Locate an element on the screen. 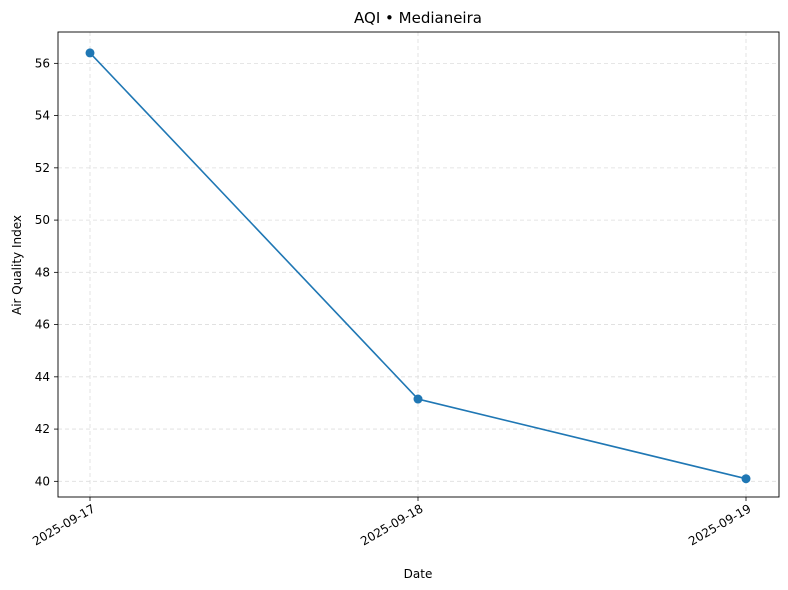 This screenshot has height=590, width=788. y-tick-label: 52 is located at coordinates (42, 168).